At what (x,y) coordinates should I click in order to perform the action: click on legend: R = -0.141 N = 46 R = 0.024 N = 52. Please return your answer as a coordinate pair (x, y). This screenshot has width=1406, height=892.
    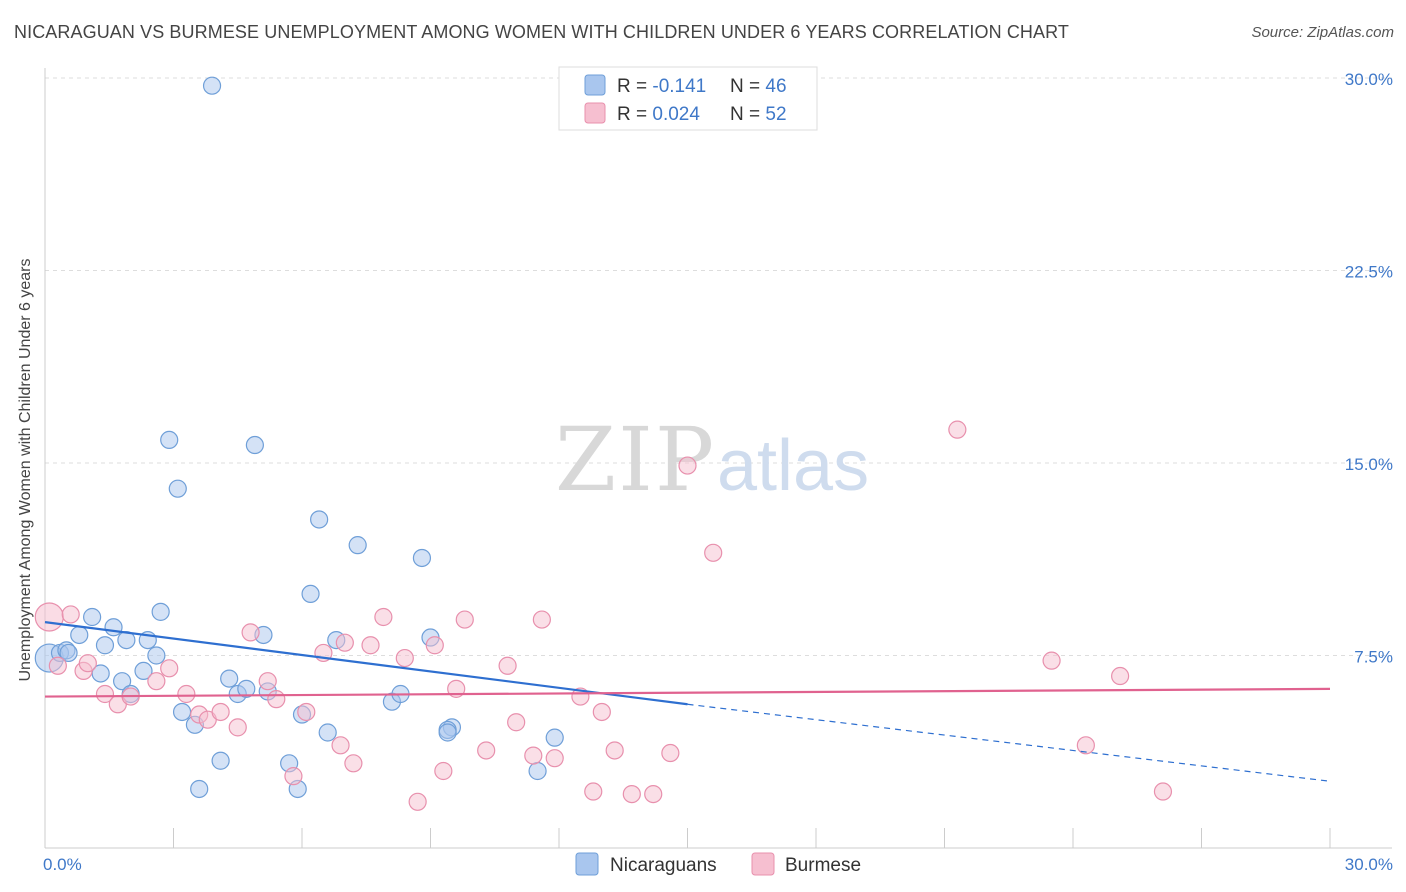
    Looking at the image, I should click on (688, 98).